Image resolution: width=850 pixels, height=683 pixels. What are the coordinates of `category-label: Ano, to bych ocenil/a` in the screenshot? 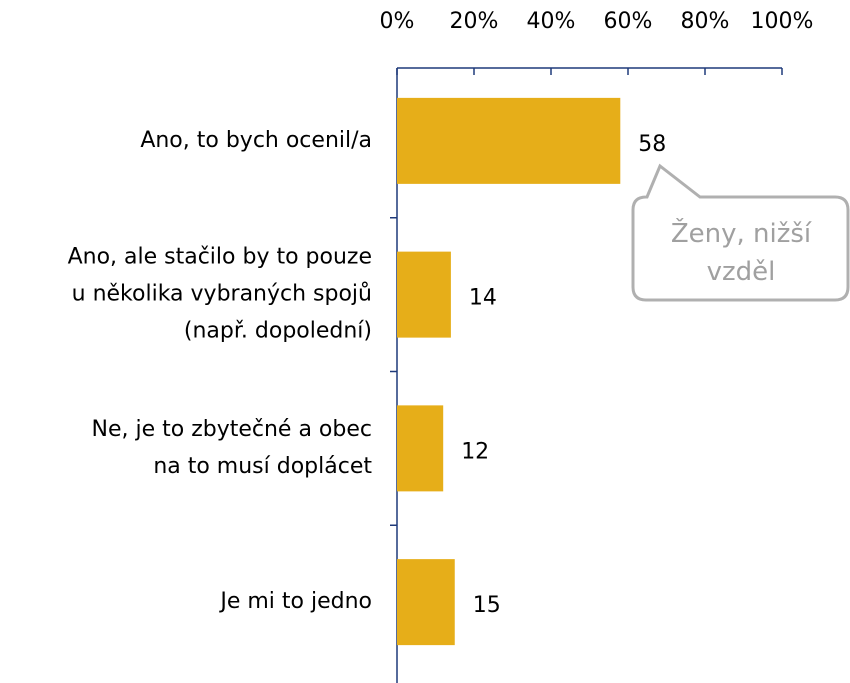 It's located at (256, 140).